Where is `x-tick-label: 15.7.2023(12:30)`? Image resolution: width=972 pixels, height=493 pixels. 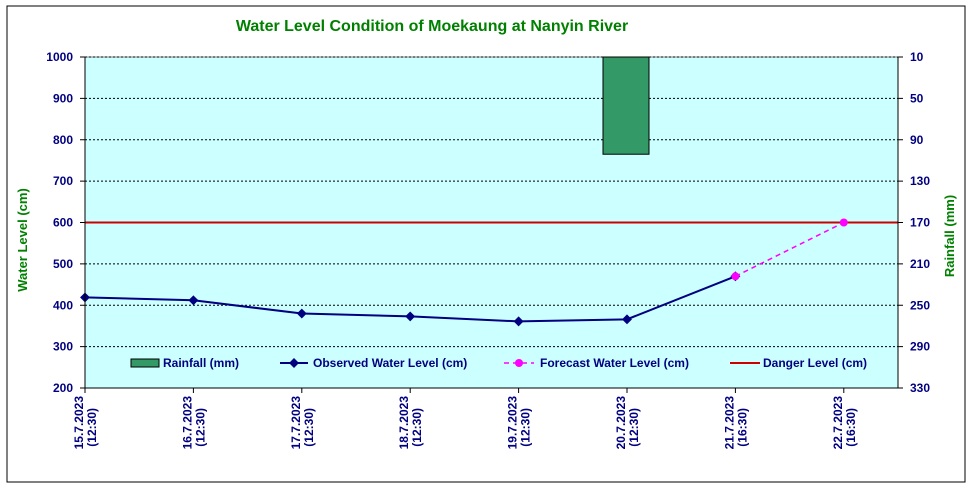 x-tick-label: 15.7.2023(12:30) is located at coordinates (85, 423).